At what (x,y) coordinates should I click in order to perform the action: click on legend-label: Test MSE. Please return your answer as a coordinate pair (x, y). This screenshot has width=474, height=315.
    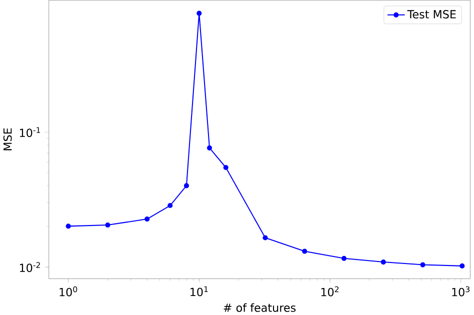
    Looking at the image, I should click on (431, 14).